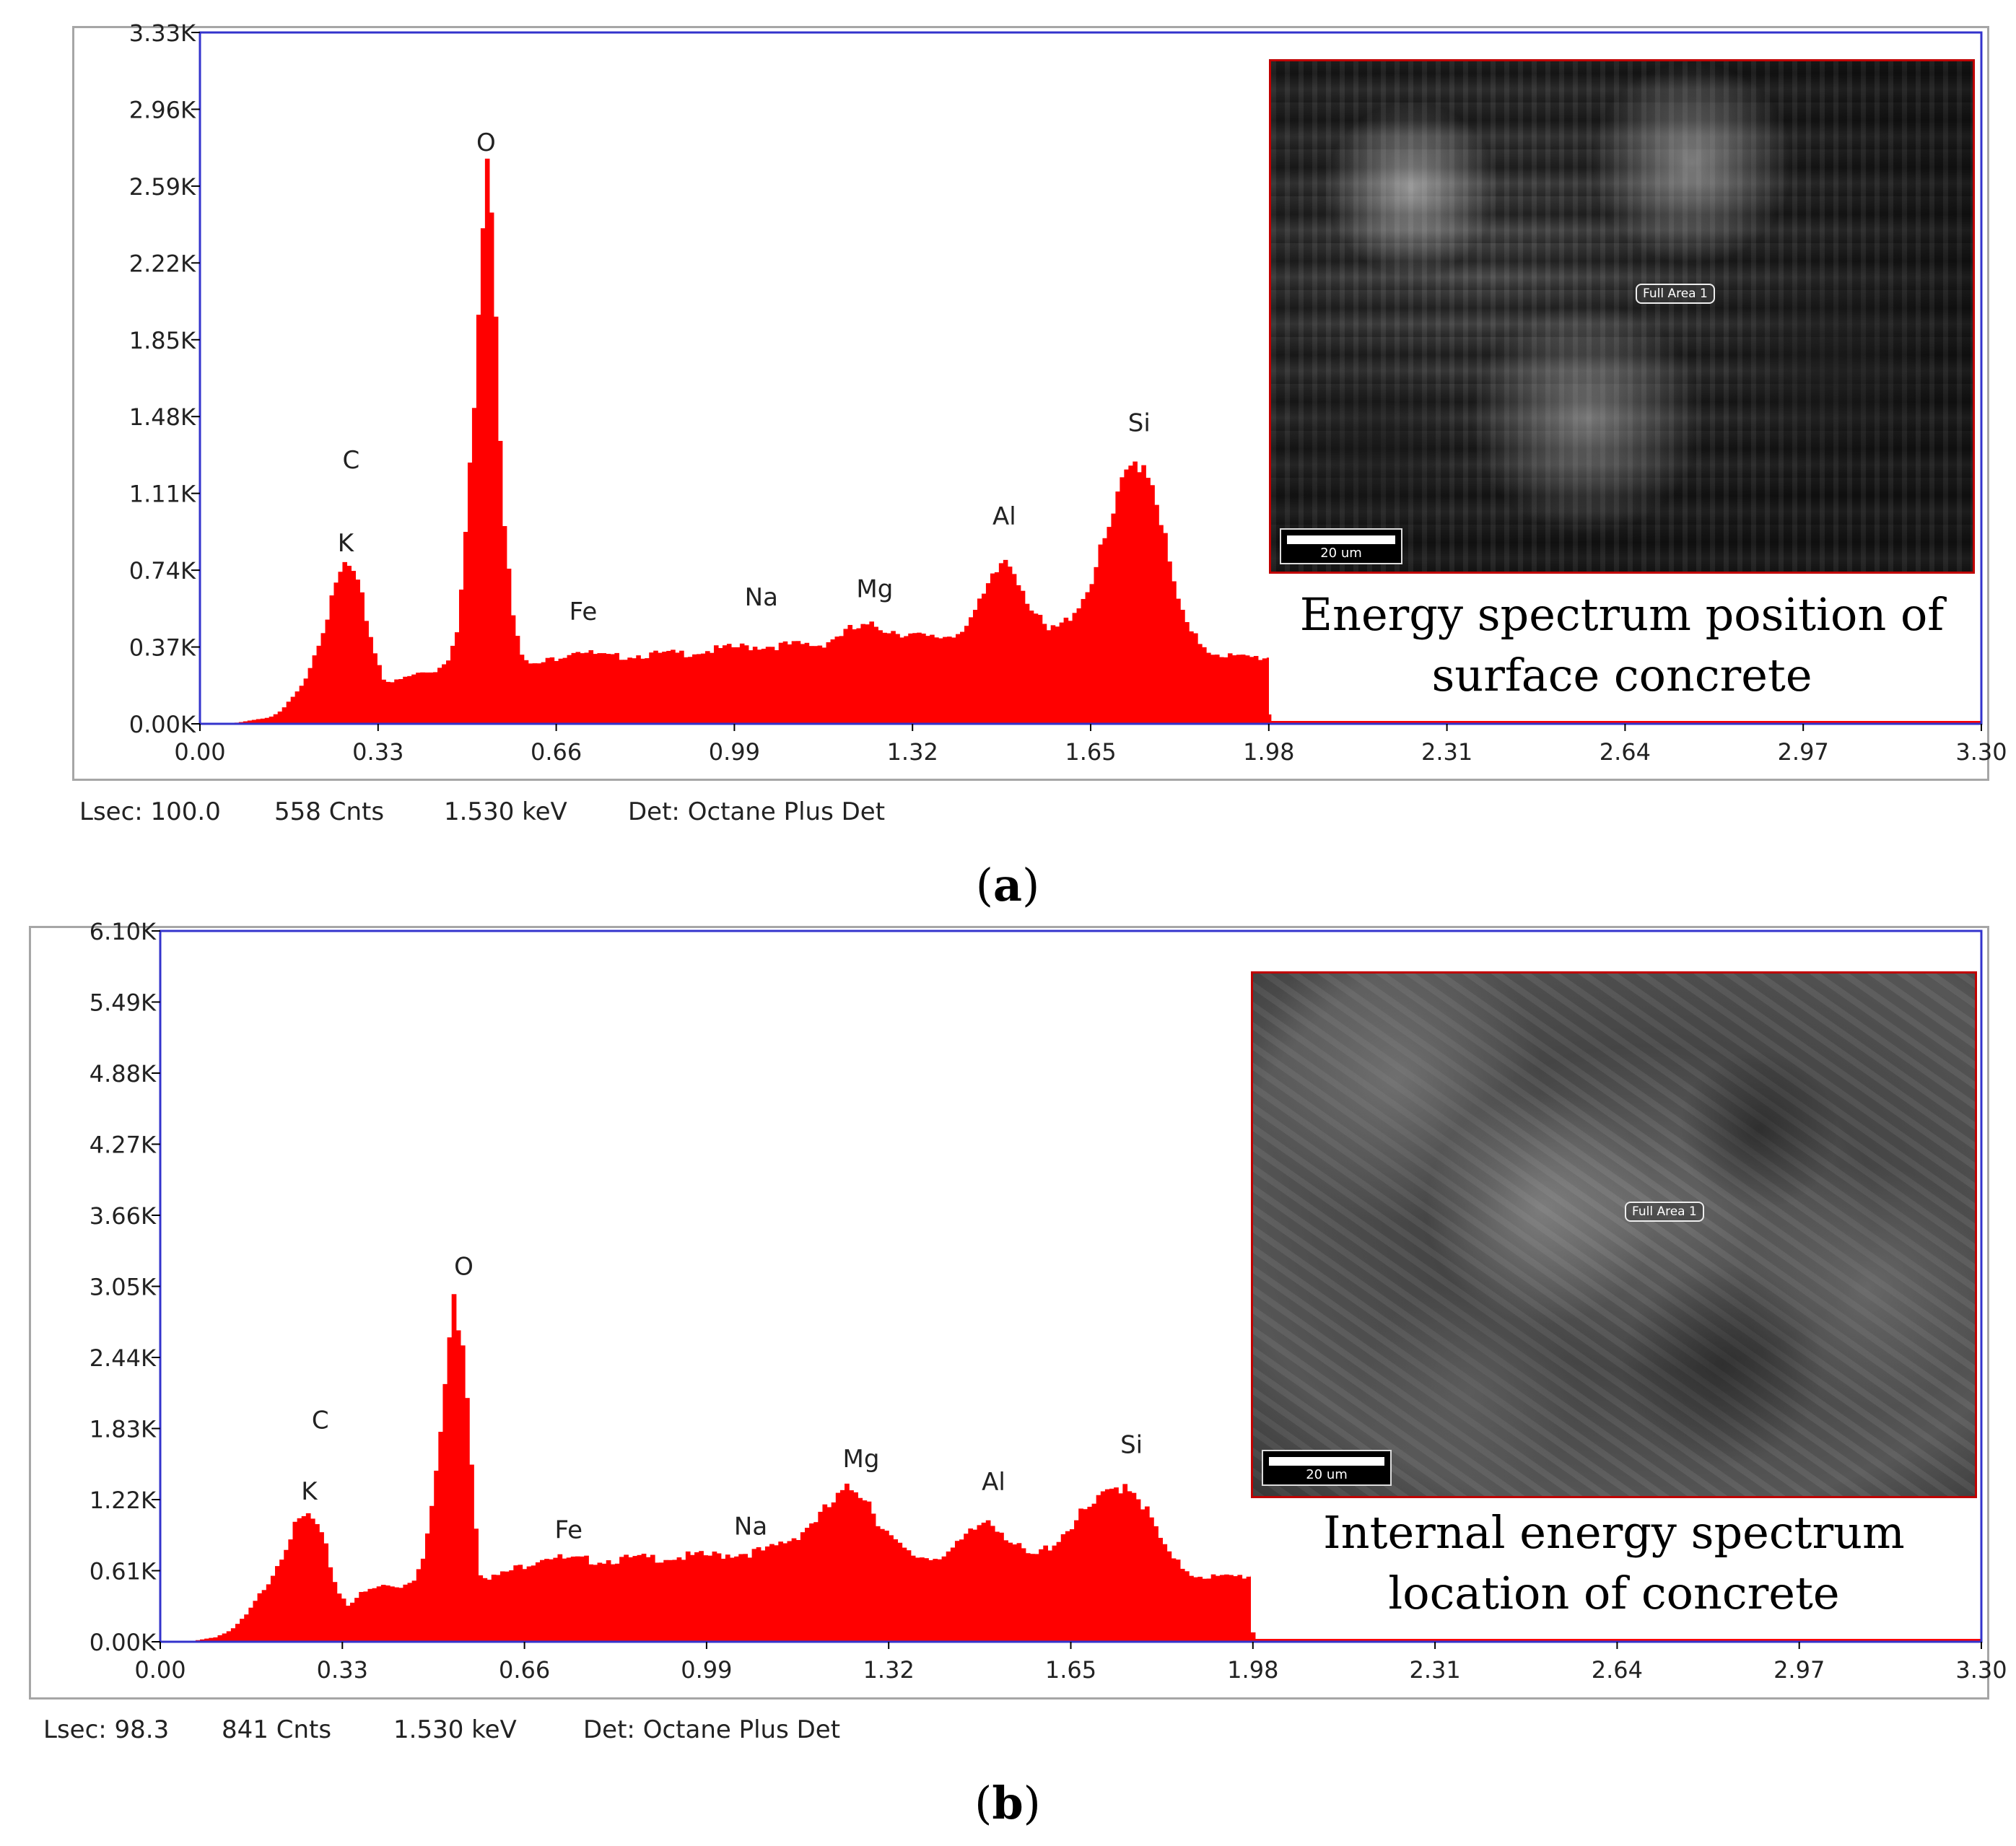 Image resolution: width=2016 pixels, height=1846 pixels. Describe the element at coordinates (1622, 614) in the screenshot. I see `panel-a-caption-line-1: Energy spectrum position of` at that location.